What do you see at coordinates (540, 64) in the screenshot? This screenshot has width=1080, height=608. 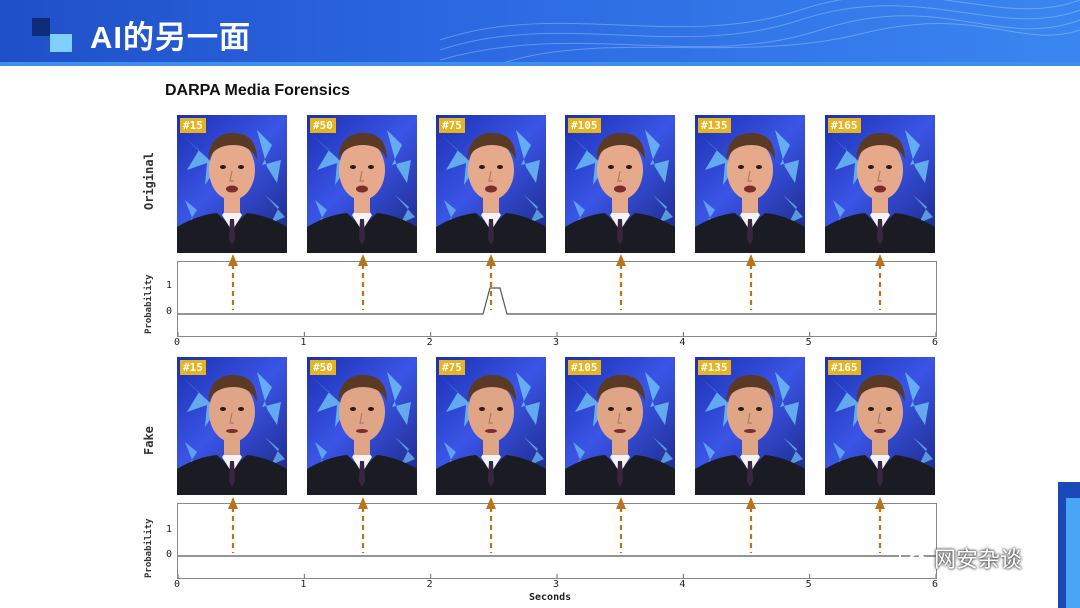 I see `header-underline` at bounding box center [540, 64].